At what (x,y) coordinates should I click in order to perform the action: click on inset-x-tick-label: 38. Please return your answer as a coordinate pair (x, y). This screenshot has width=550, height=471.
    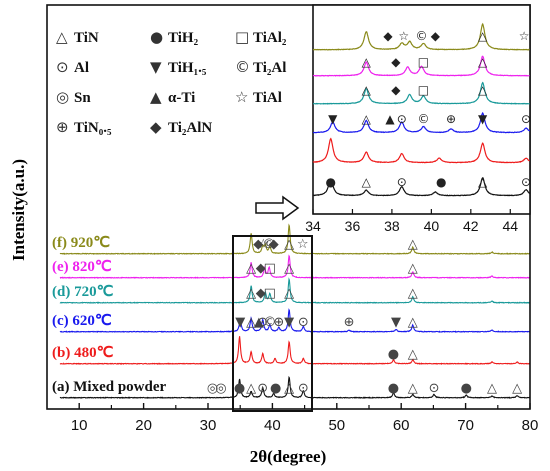
    Looking at the image, I should click on (392, 226).